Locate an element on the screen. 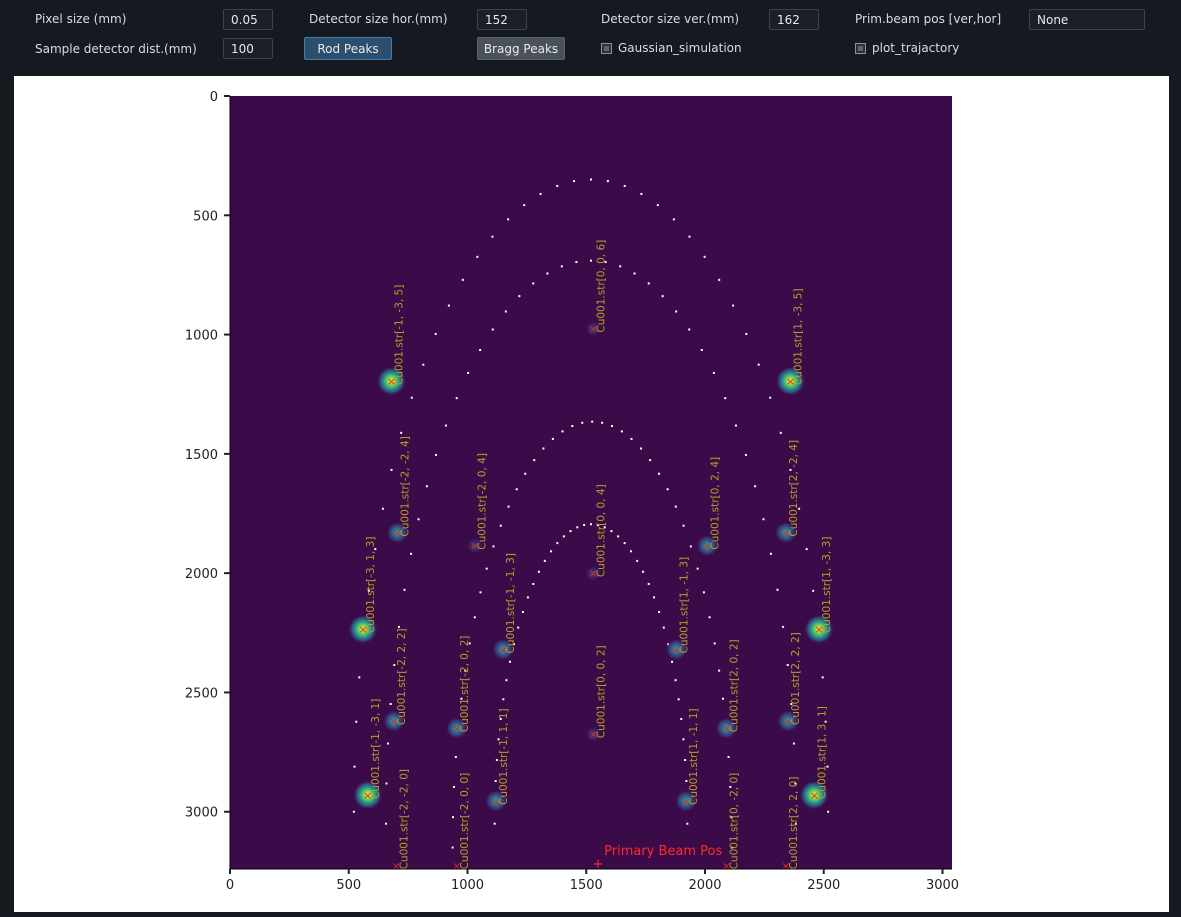 This screenshot has width=1181, height=917. prim-beam-label: Prim.beam pos [ver,hor] is located at coordinates (928, 19).